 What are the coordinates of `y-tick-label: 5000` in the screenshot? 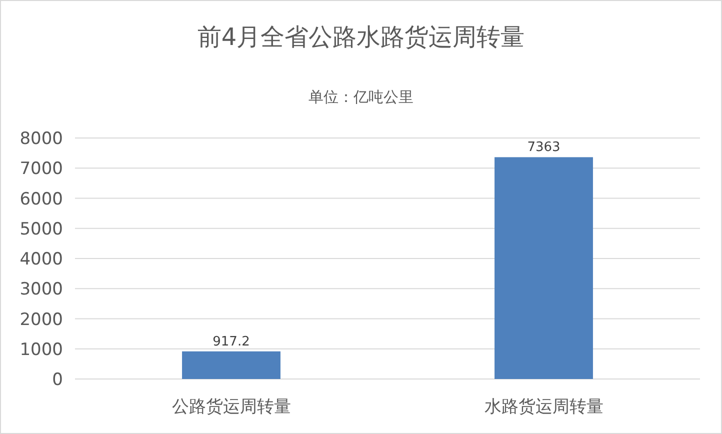 It's located at (41, 229).